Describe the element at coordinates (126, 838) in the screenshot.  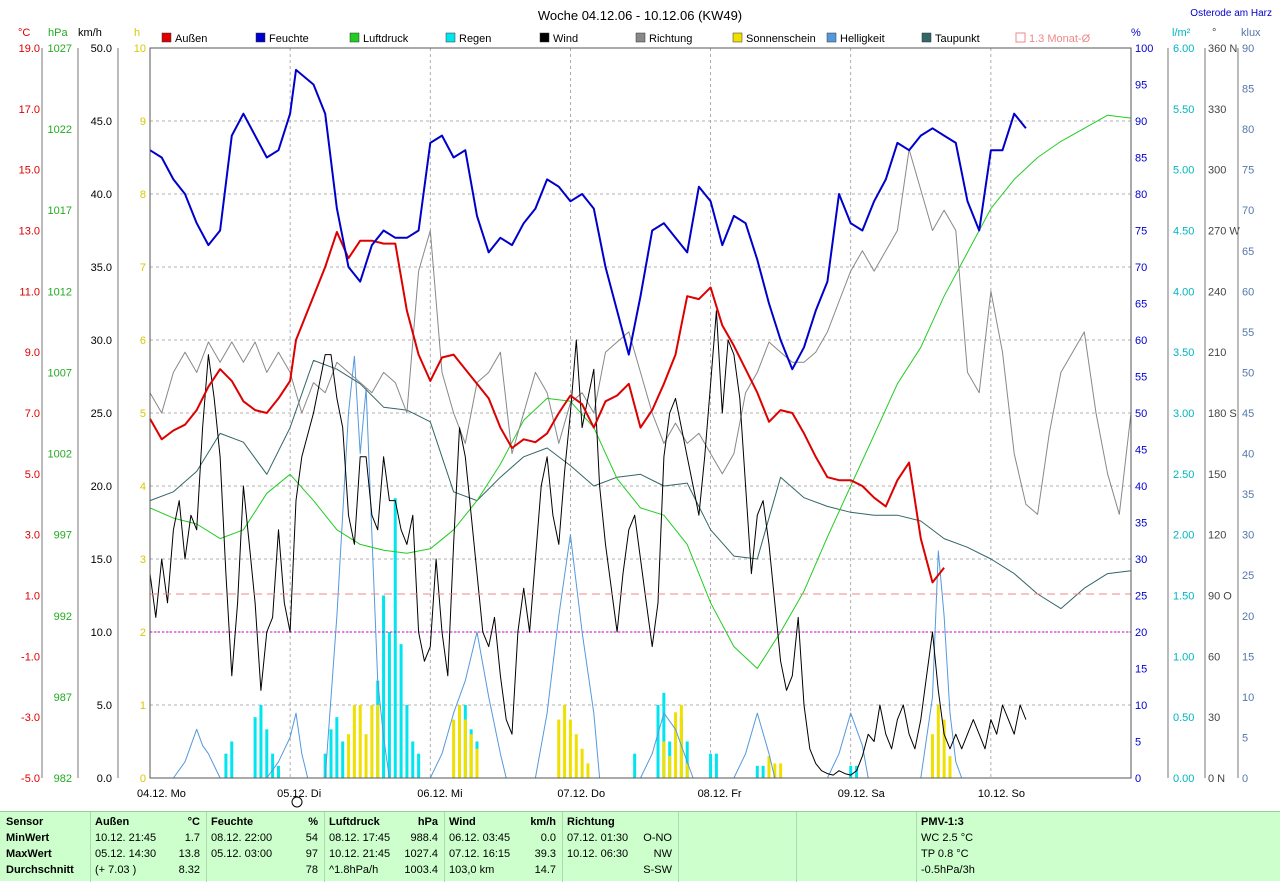
I see `summary-aussen-min-time: 10.12. 21:45` at that location.